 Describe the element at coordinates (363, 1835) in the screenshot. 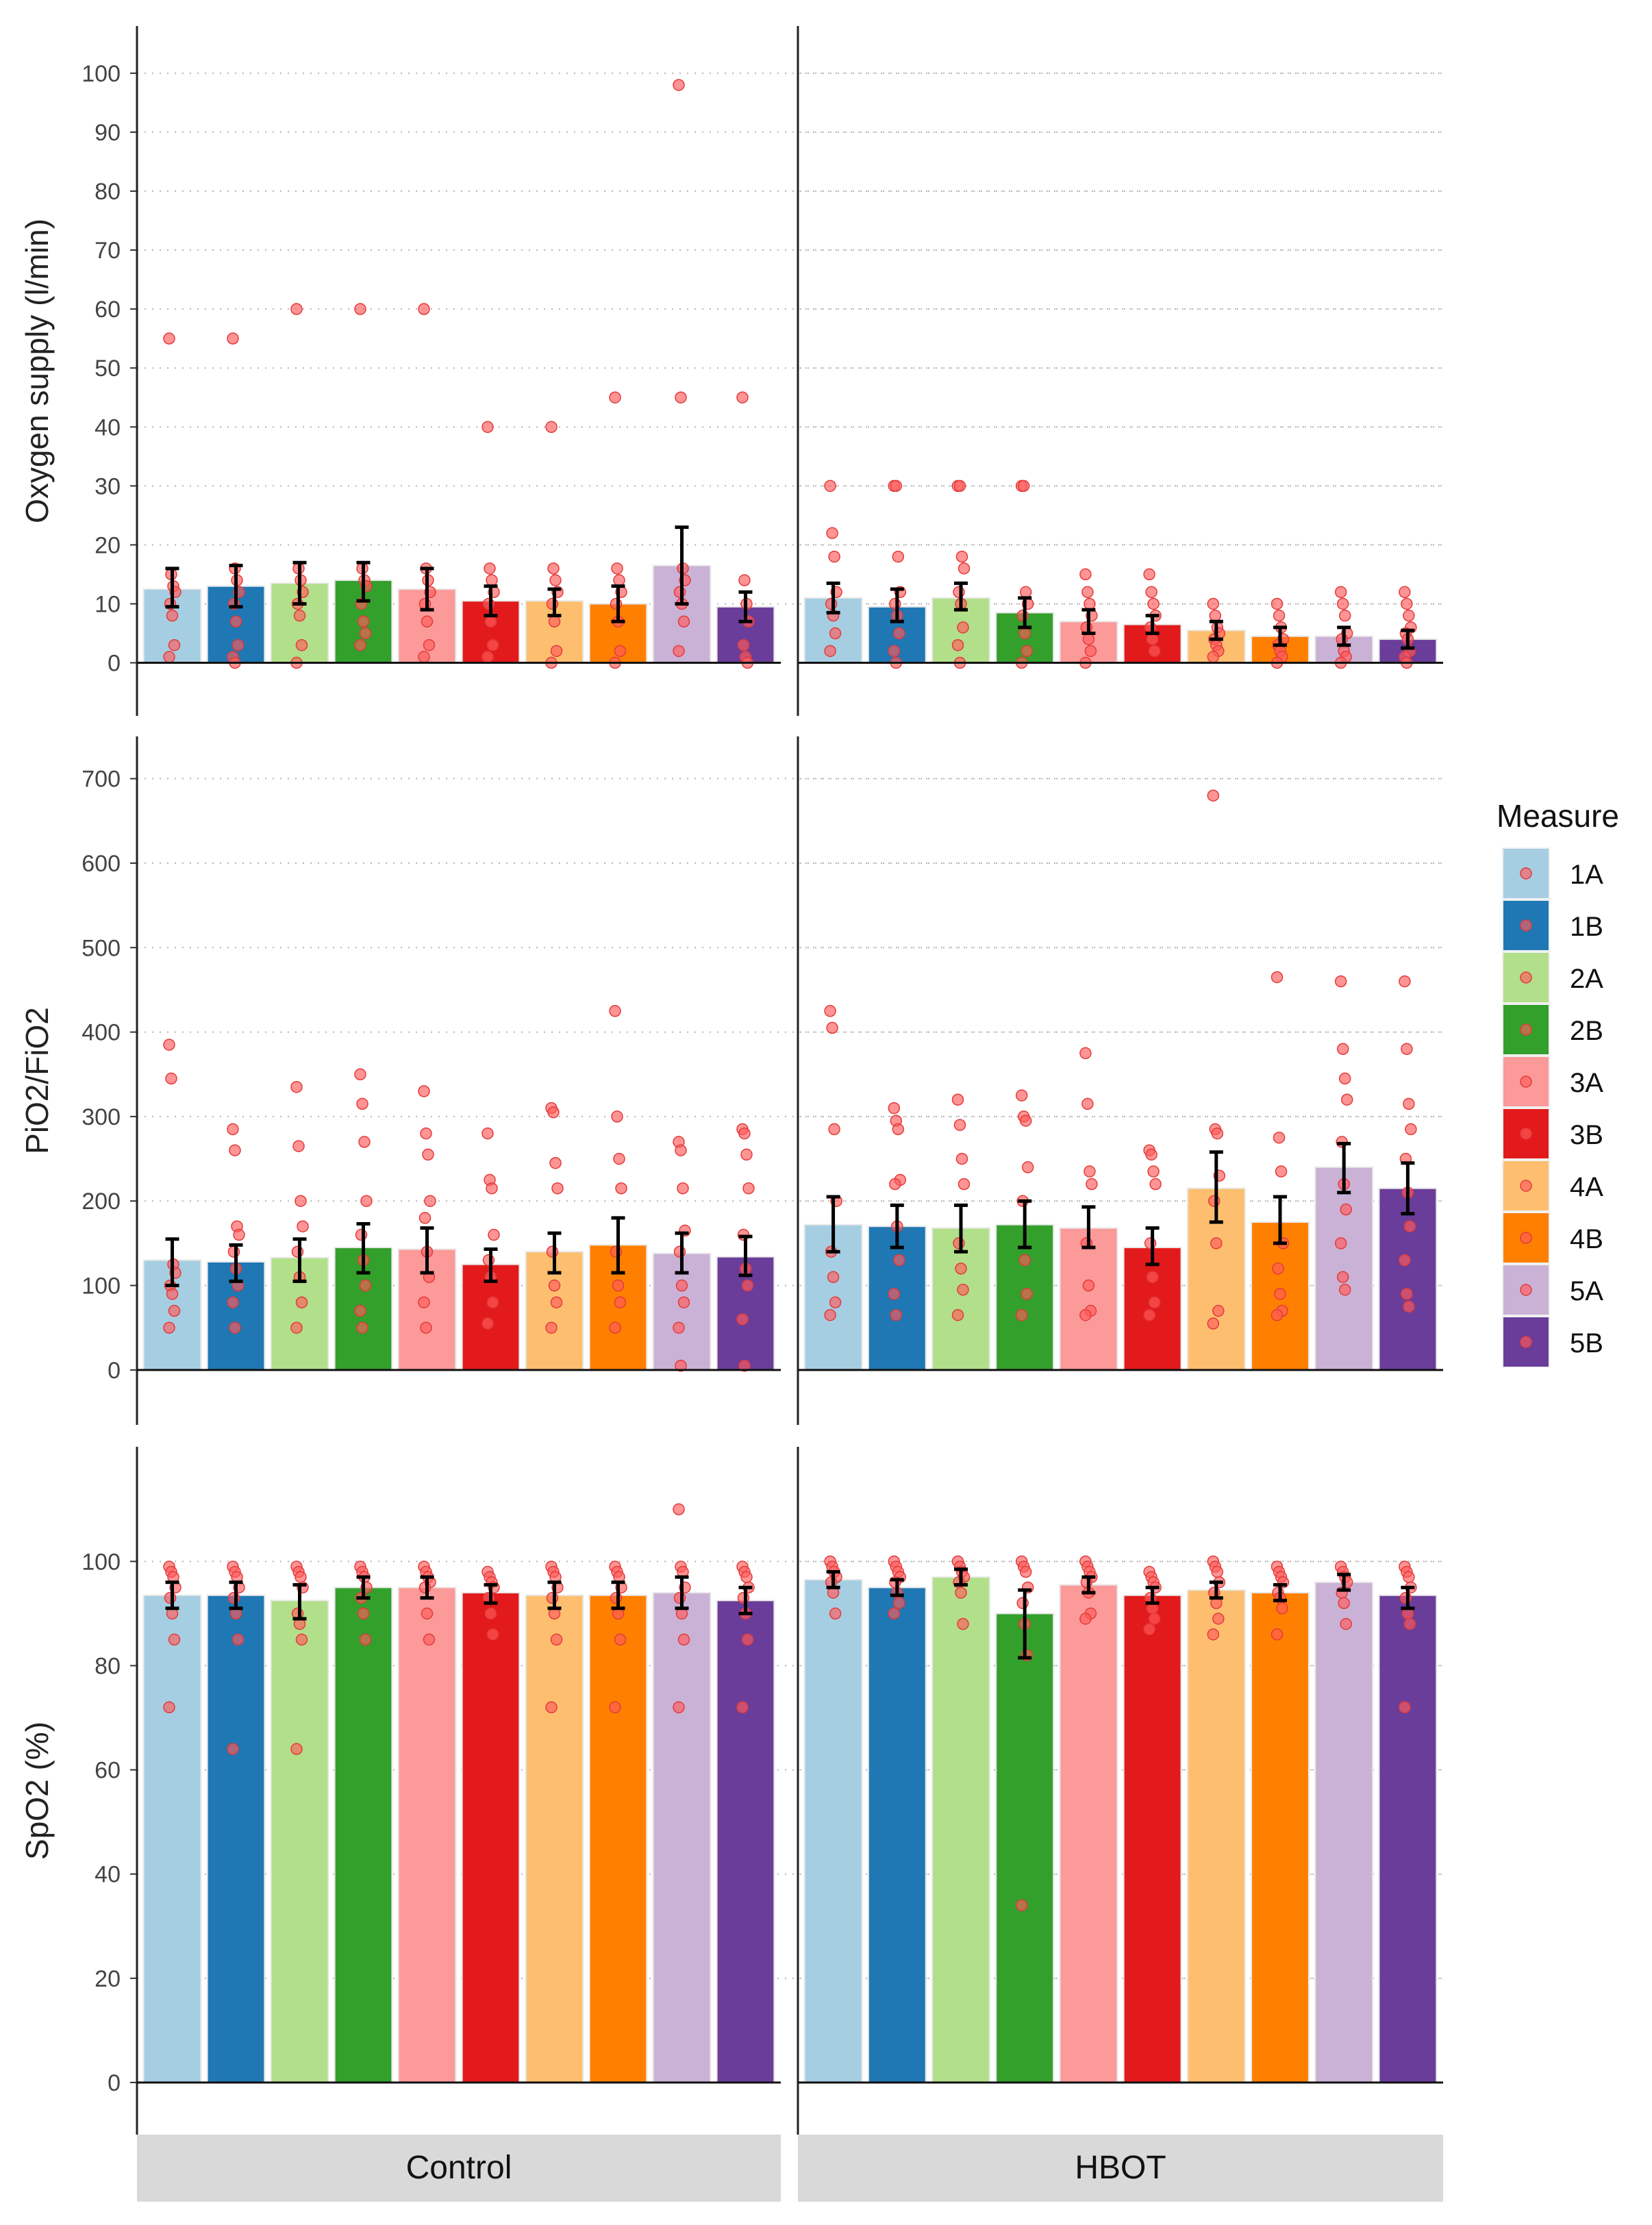

I see `bar-2B` at that location.